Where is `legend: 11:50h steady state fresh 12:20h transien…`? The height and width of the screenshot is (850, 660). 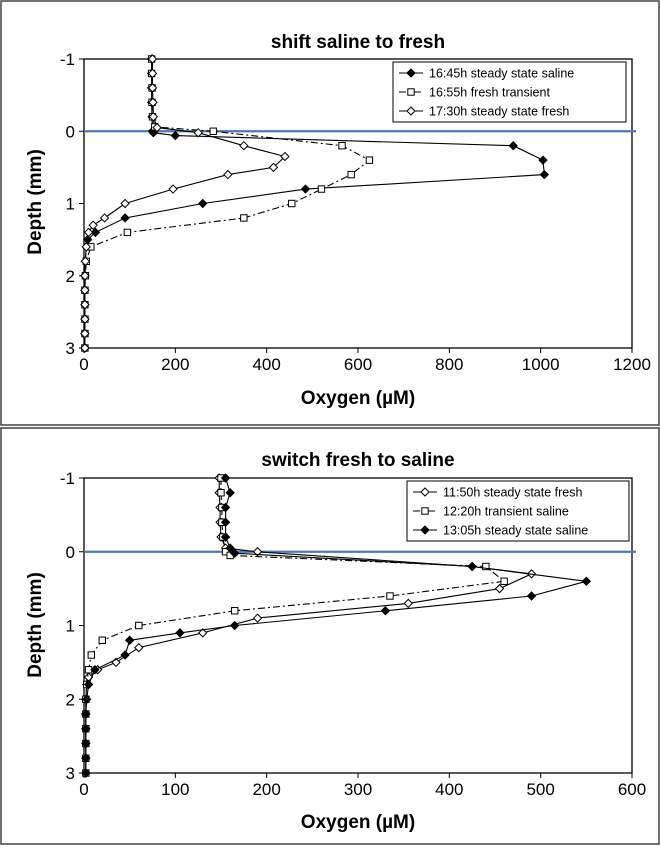 legend: 11:50h steady state fresh 12:20h transien… is located at coordinates (518, 511).